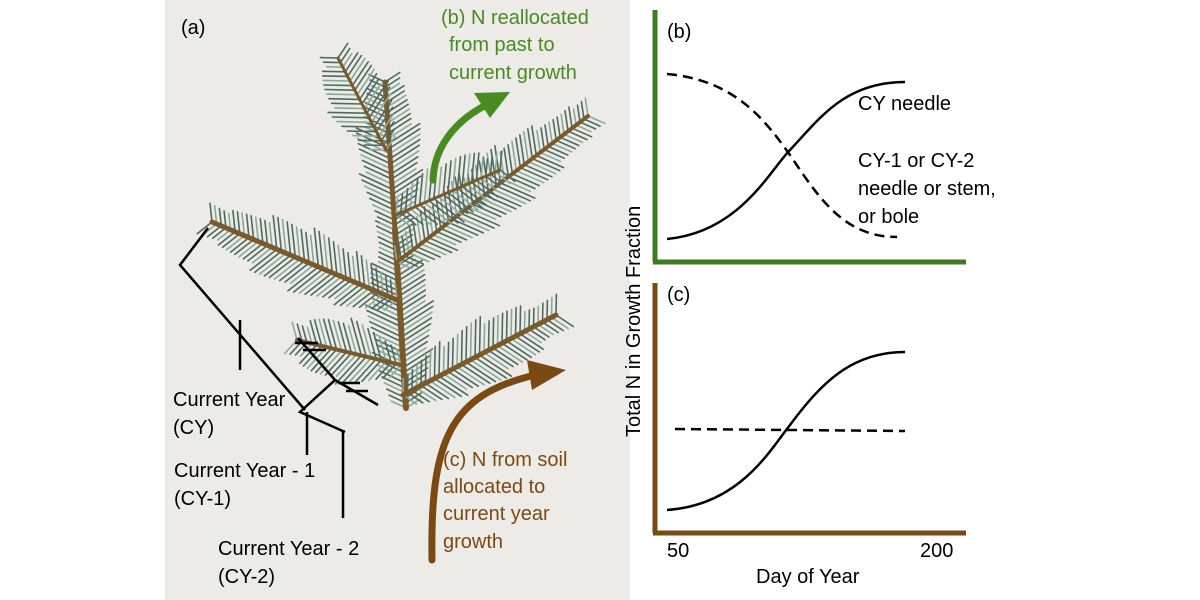 Image resolution: width=1200 pixels, height=600 pixels. Describe the element at coordinates (242, 319) in the screenshot. I see `bracket-cy-outer` at that location.